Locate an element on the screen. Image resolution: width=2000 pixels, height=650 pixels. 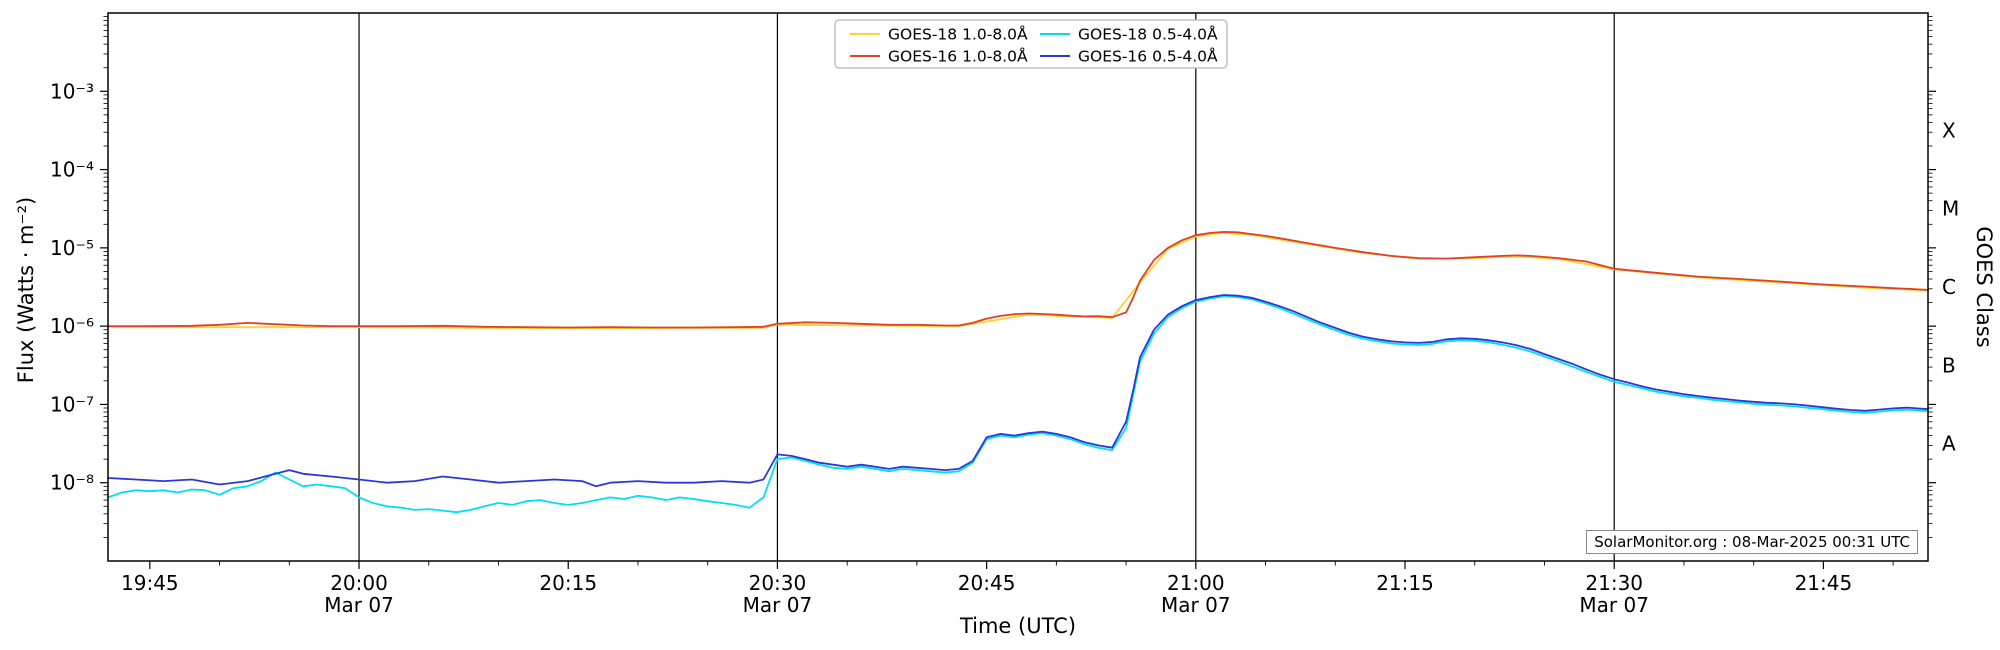
y-tick-label: 10⁻³ is located at coordinates (72, 91).